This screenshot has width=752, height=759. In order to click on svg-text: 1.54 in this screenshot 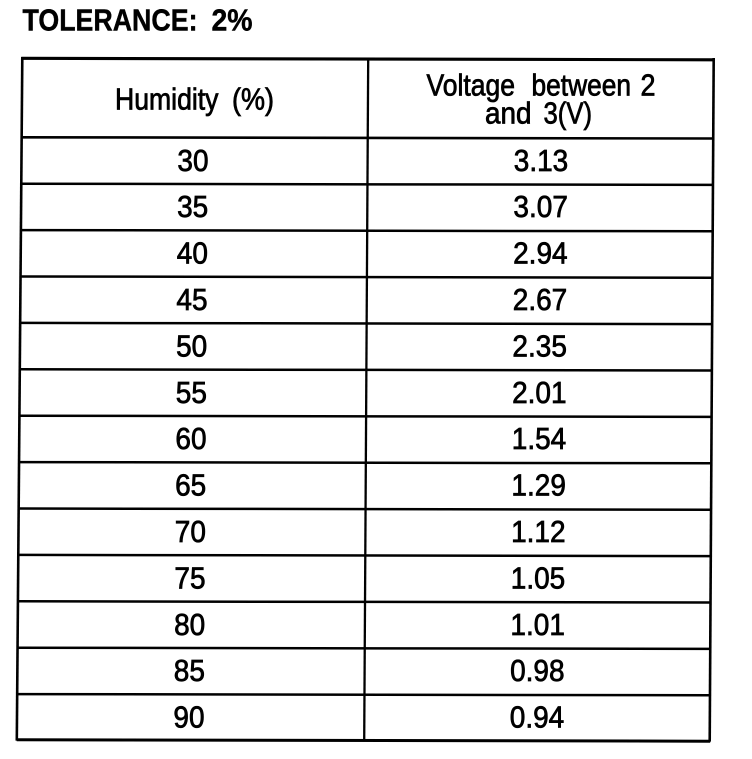, I will do `click(539, 439)`.